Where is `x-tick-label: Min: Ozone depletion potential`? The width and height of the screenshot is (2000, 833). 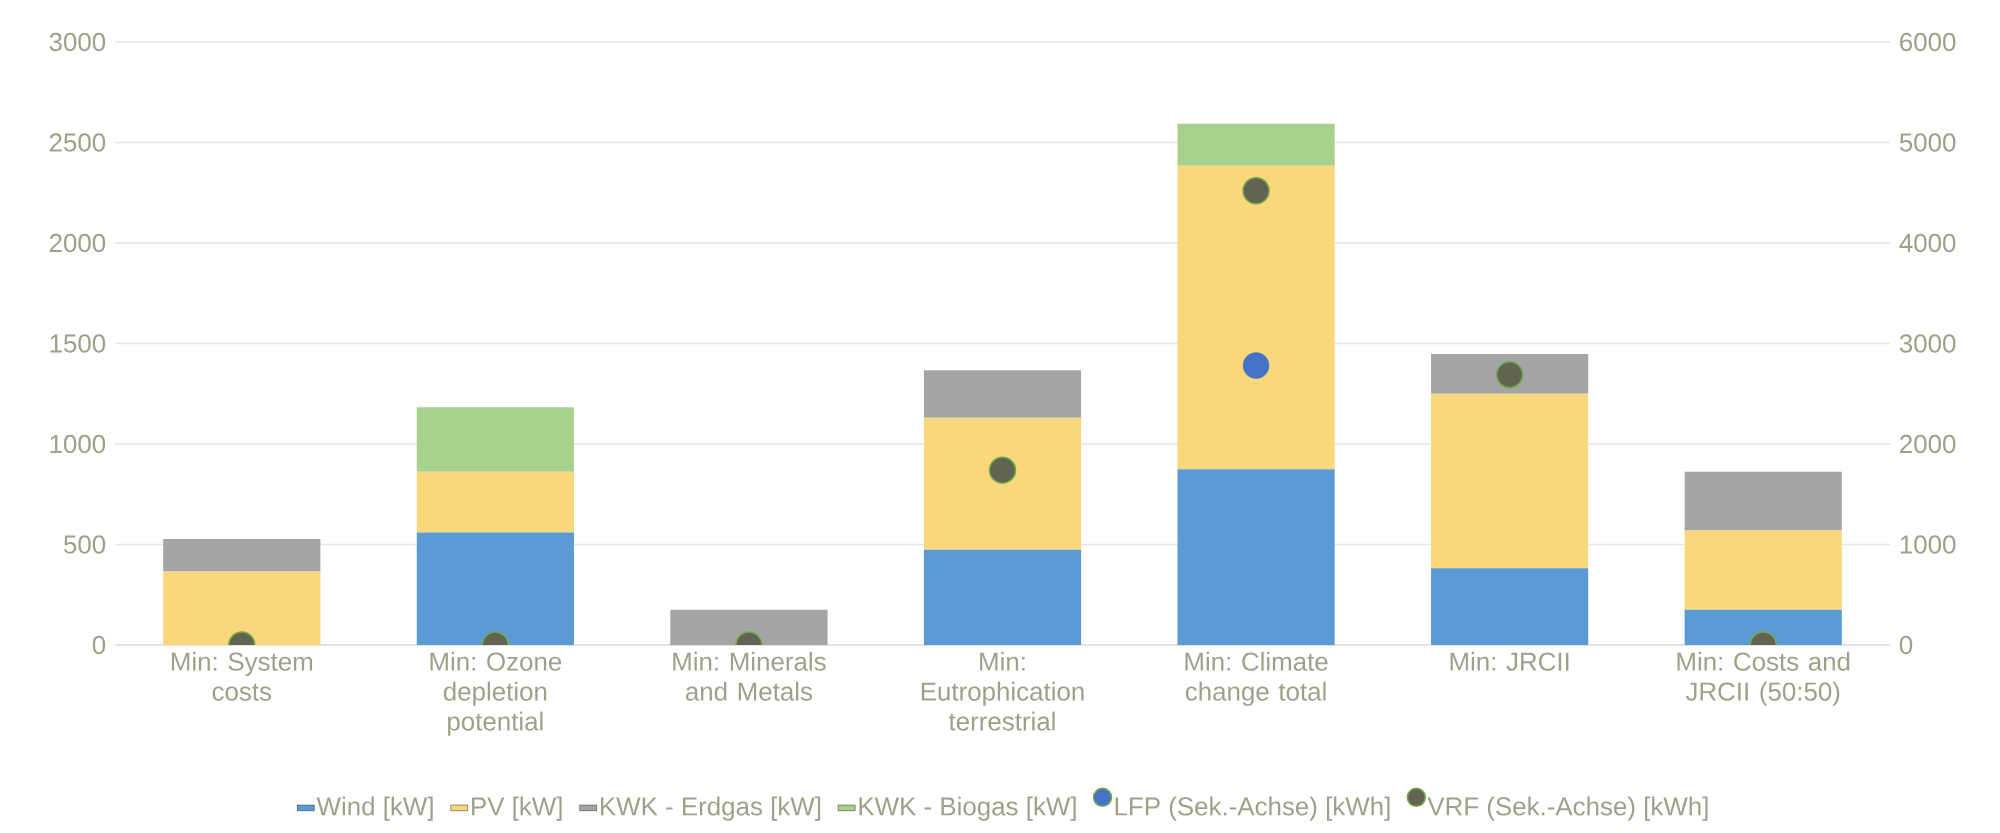 x-tick-label: Min: Ozone depletion potential is located at coordinates (496, 693).